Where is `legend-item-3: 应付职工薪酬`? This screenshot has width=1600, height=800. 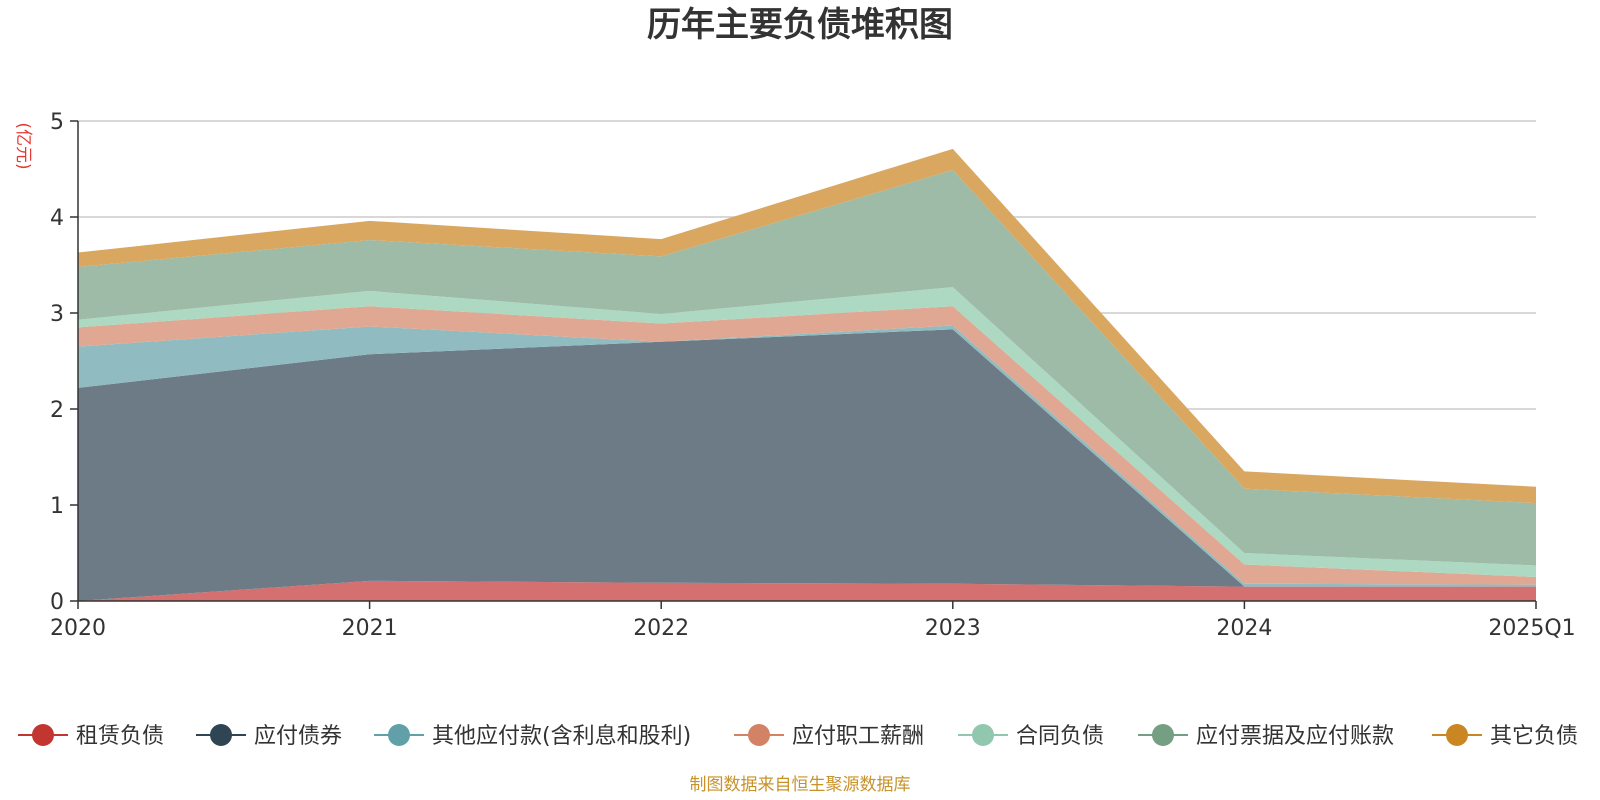 legend-item-3: 应付职工薪酬 is located at coordinates (829, 736).